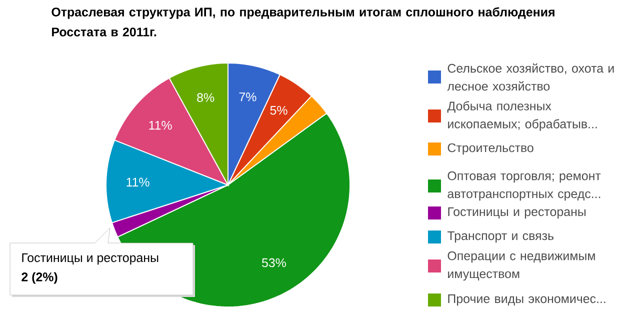  I want to click on chart-title: Отраслевая структура ИП, по предварительным итогам сплошного наблюдения Росстата в 2011г., so click(303, 21).